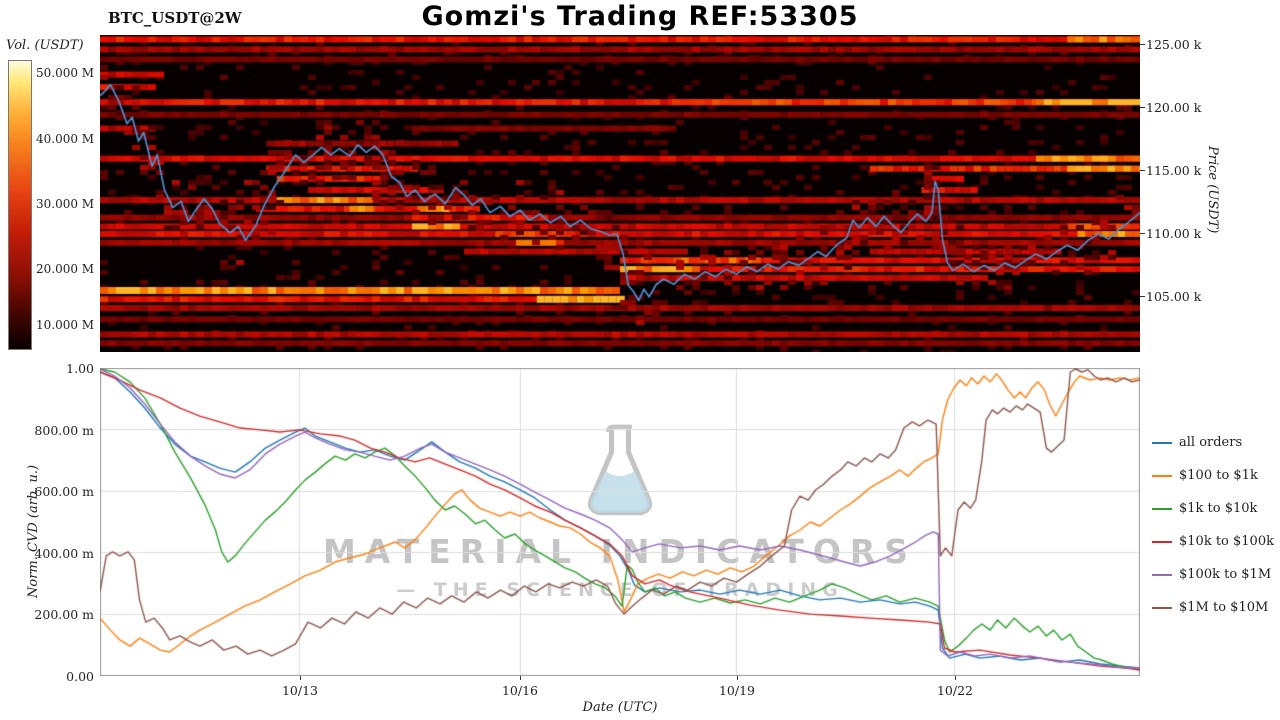 The width and height of the screenshot is (1280, 720). What do you see at coordinates (1174, 170) in the screenshot?
I see `price-tick: 115.00 k` at bounding box center [1174, 170].